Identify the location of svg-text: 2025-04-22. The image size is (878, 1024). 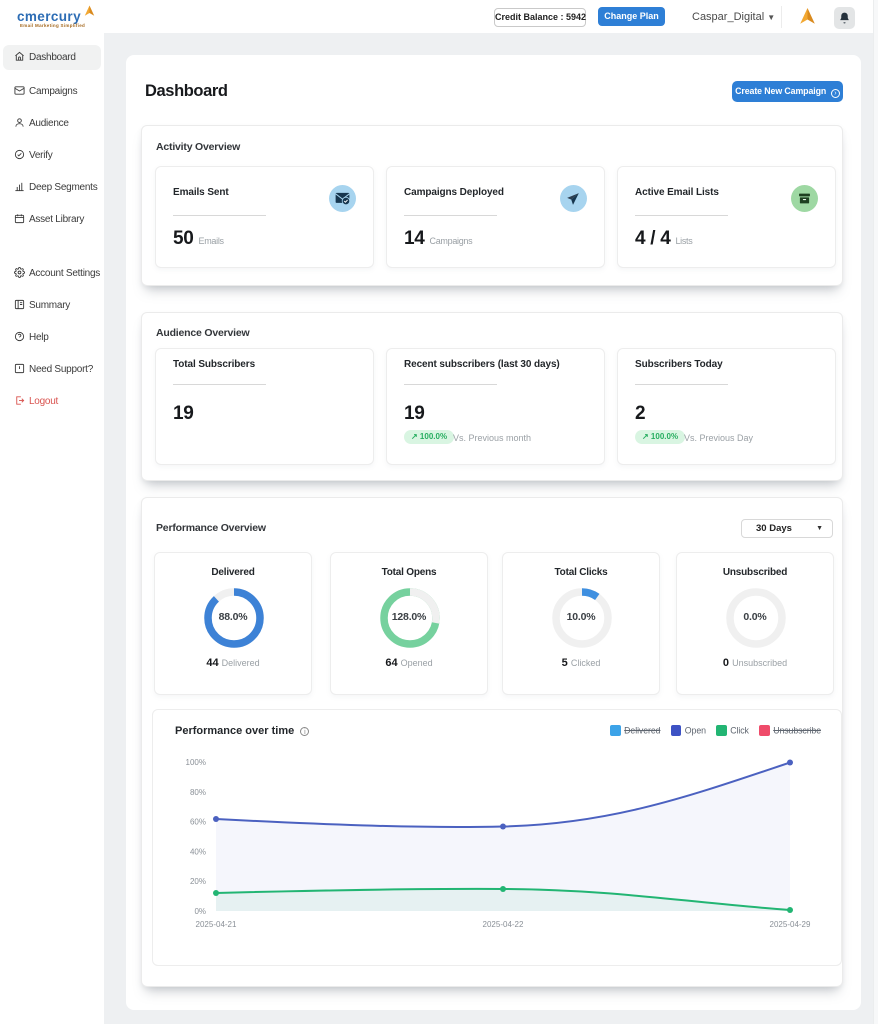
(503, 924).